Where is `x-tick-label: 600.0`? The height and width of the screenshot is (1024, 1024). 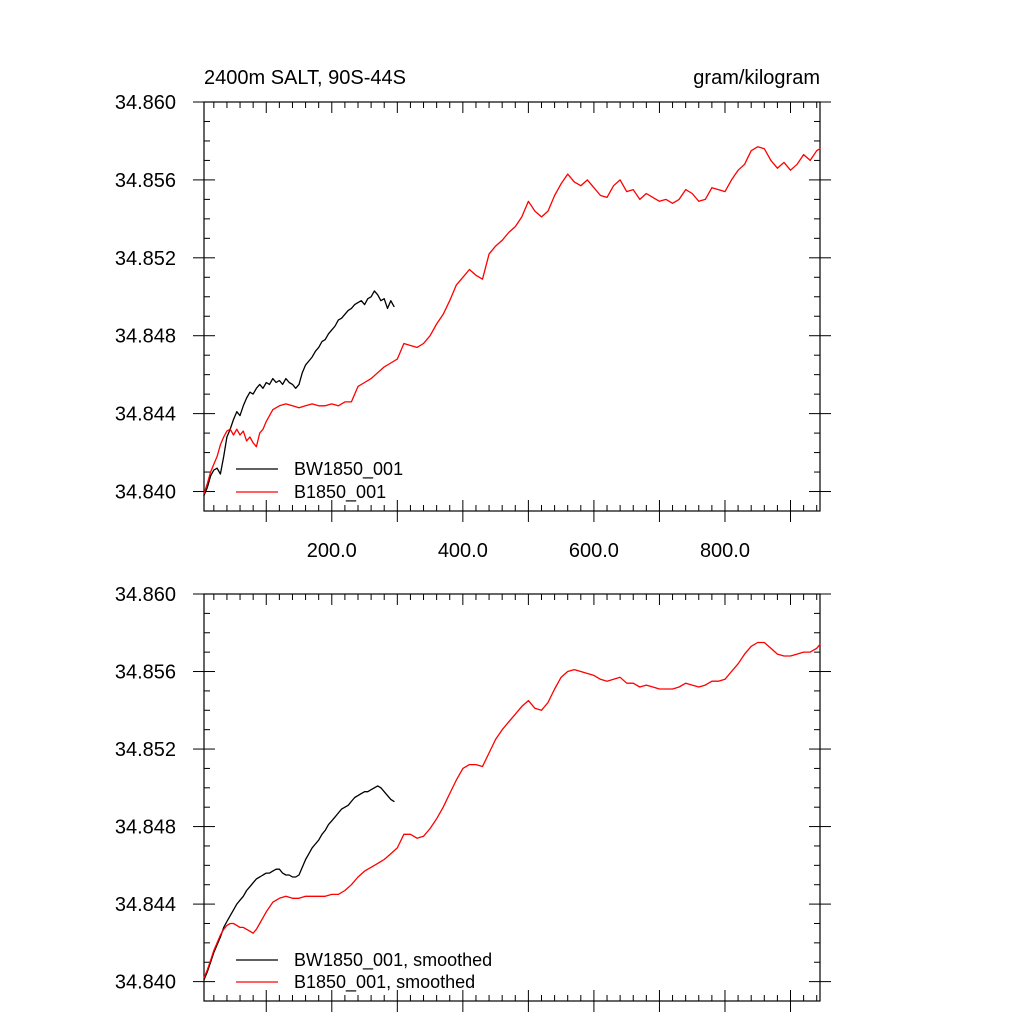 x-tick-label: 600.0 is located at coordinates (594, 551).